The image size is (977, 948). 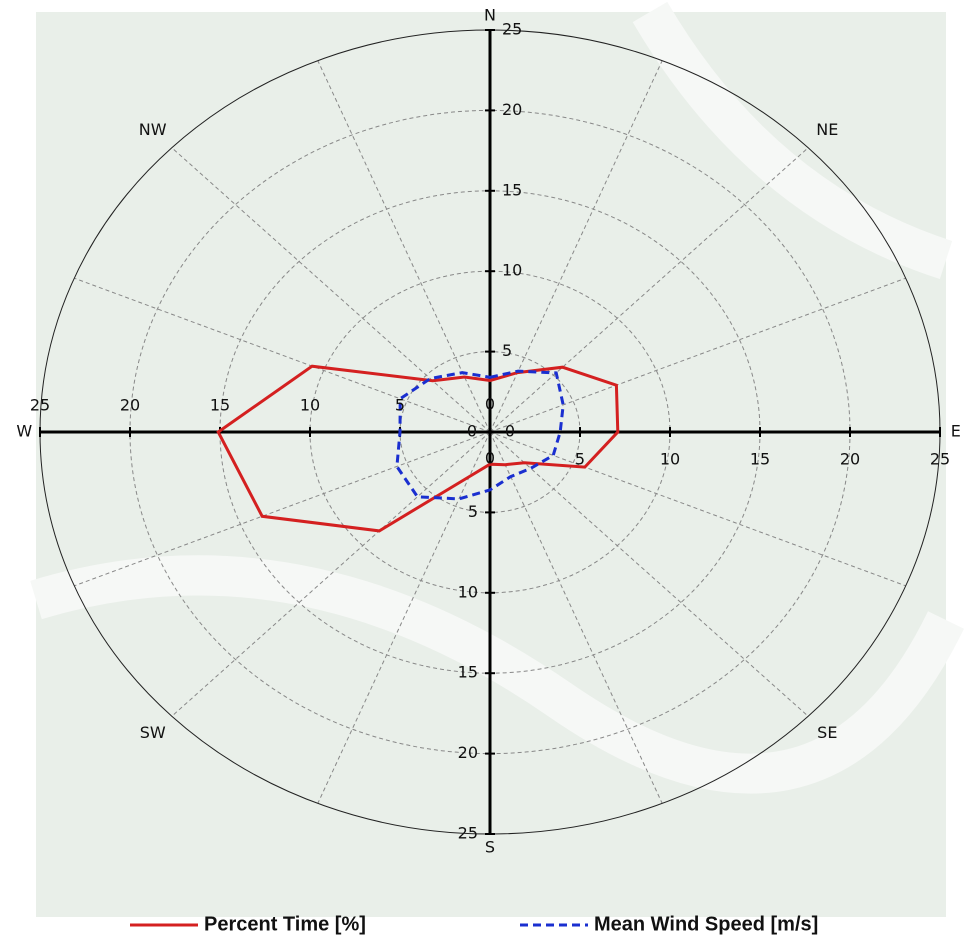 I want to click on direction-label: N, so click(x=490, y=14).